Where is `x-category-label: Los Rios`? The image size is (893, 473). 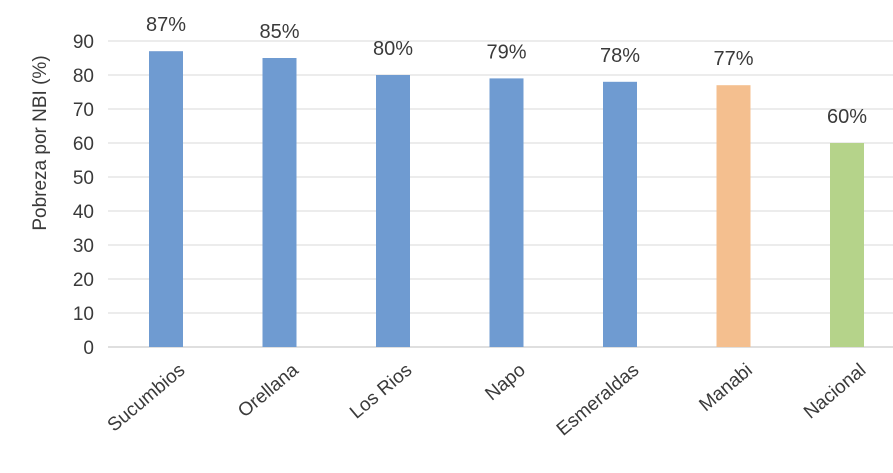 x-category-label: Los Rios is located at coordinates (381, 392).